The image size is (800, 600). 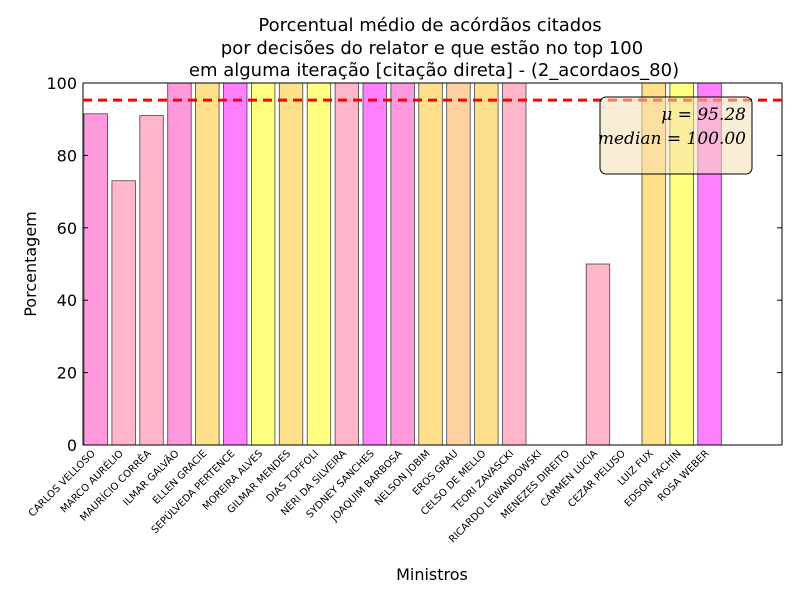 I want to click on y-tick-label-4: 80, so click(x=67, y=155).